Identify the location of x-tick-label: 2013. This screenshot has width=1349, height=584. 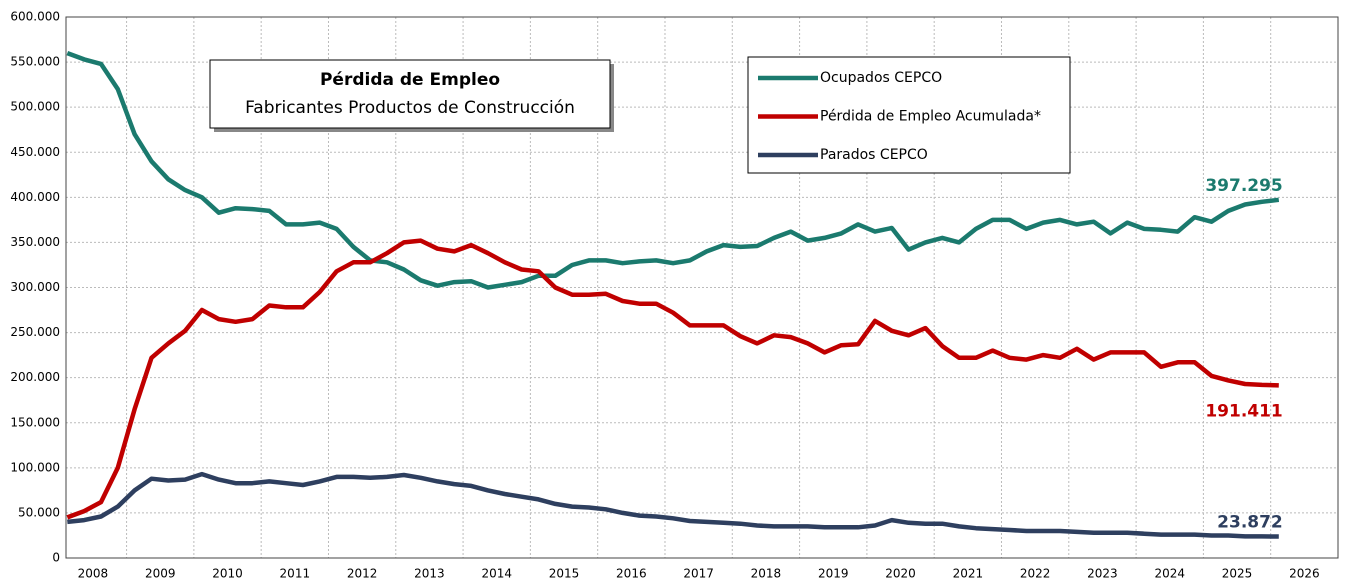
(429, 574).